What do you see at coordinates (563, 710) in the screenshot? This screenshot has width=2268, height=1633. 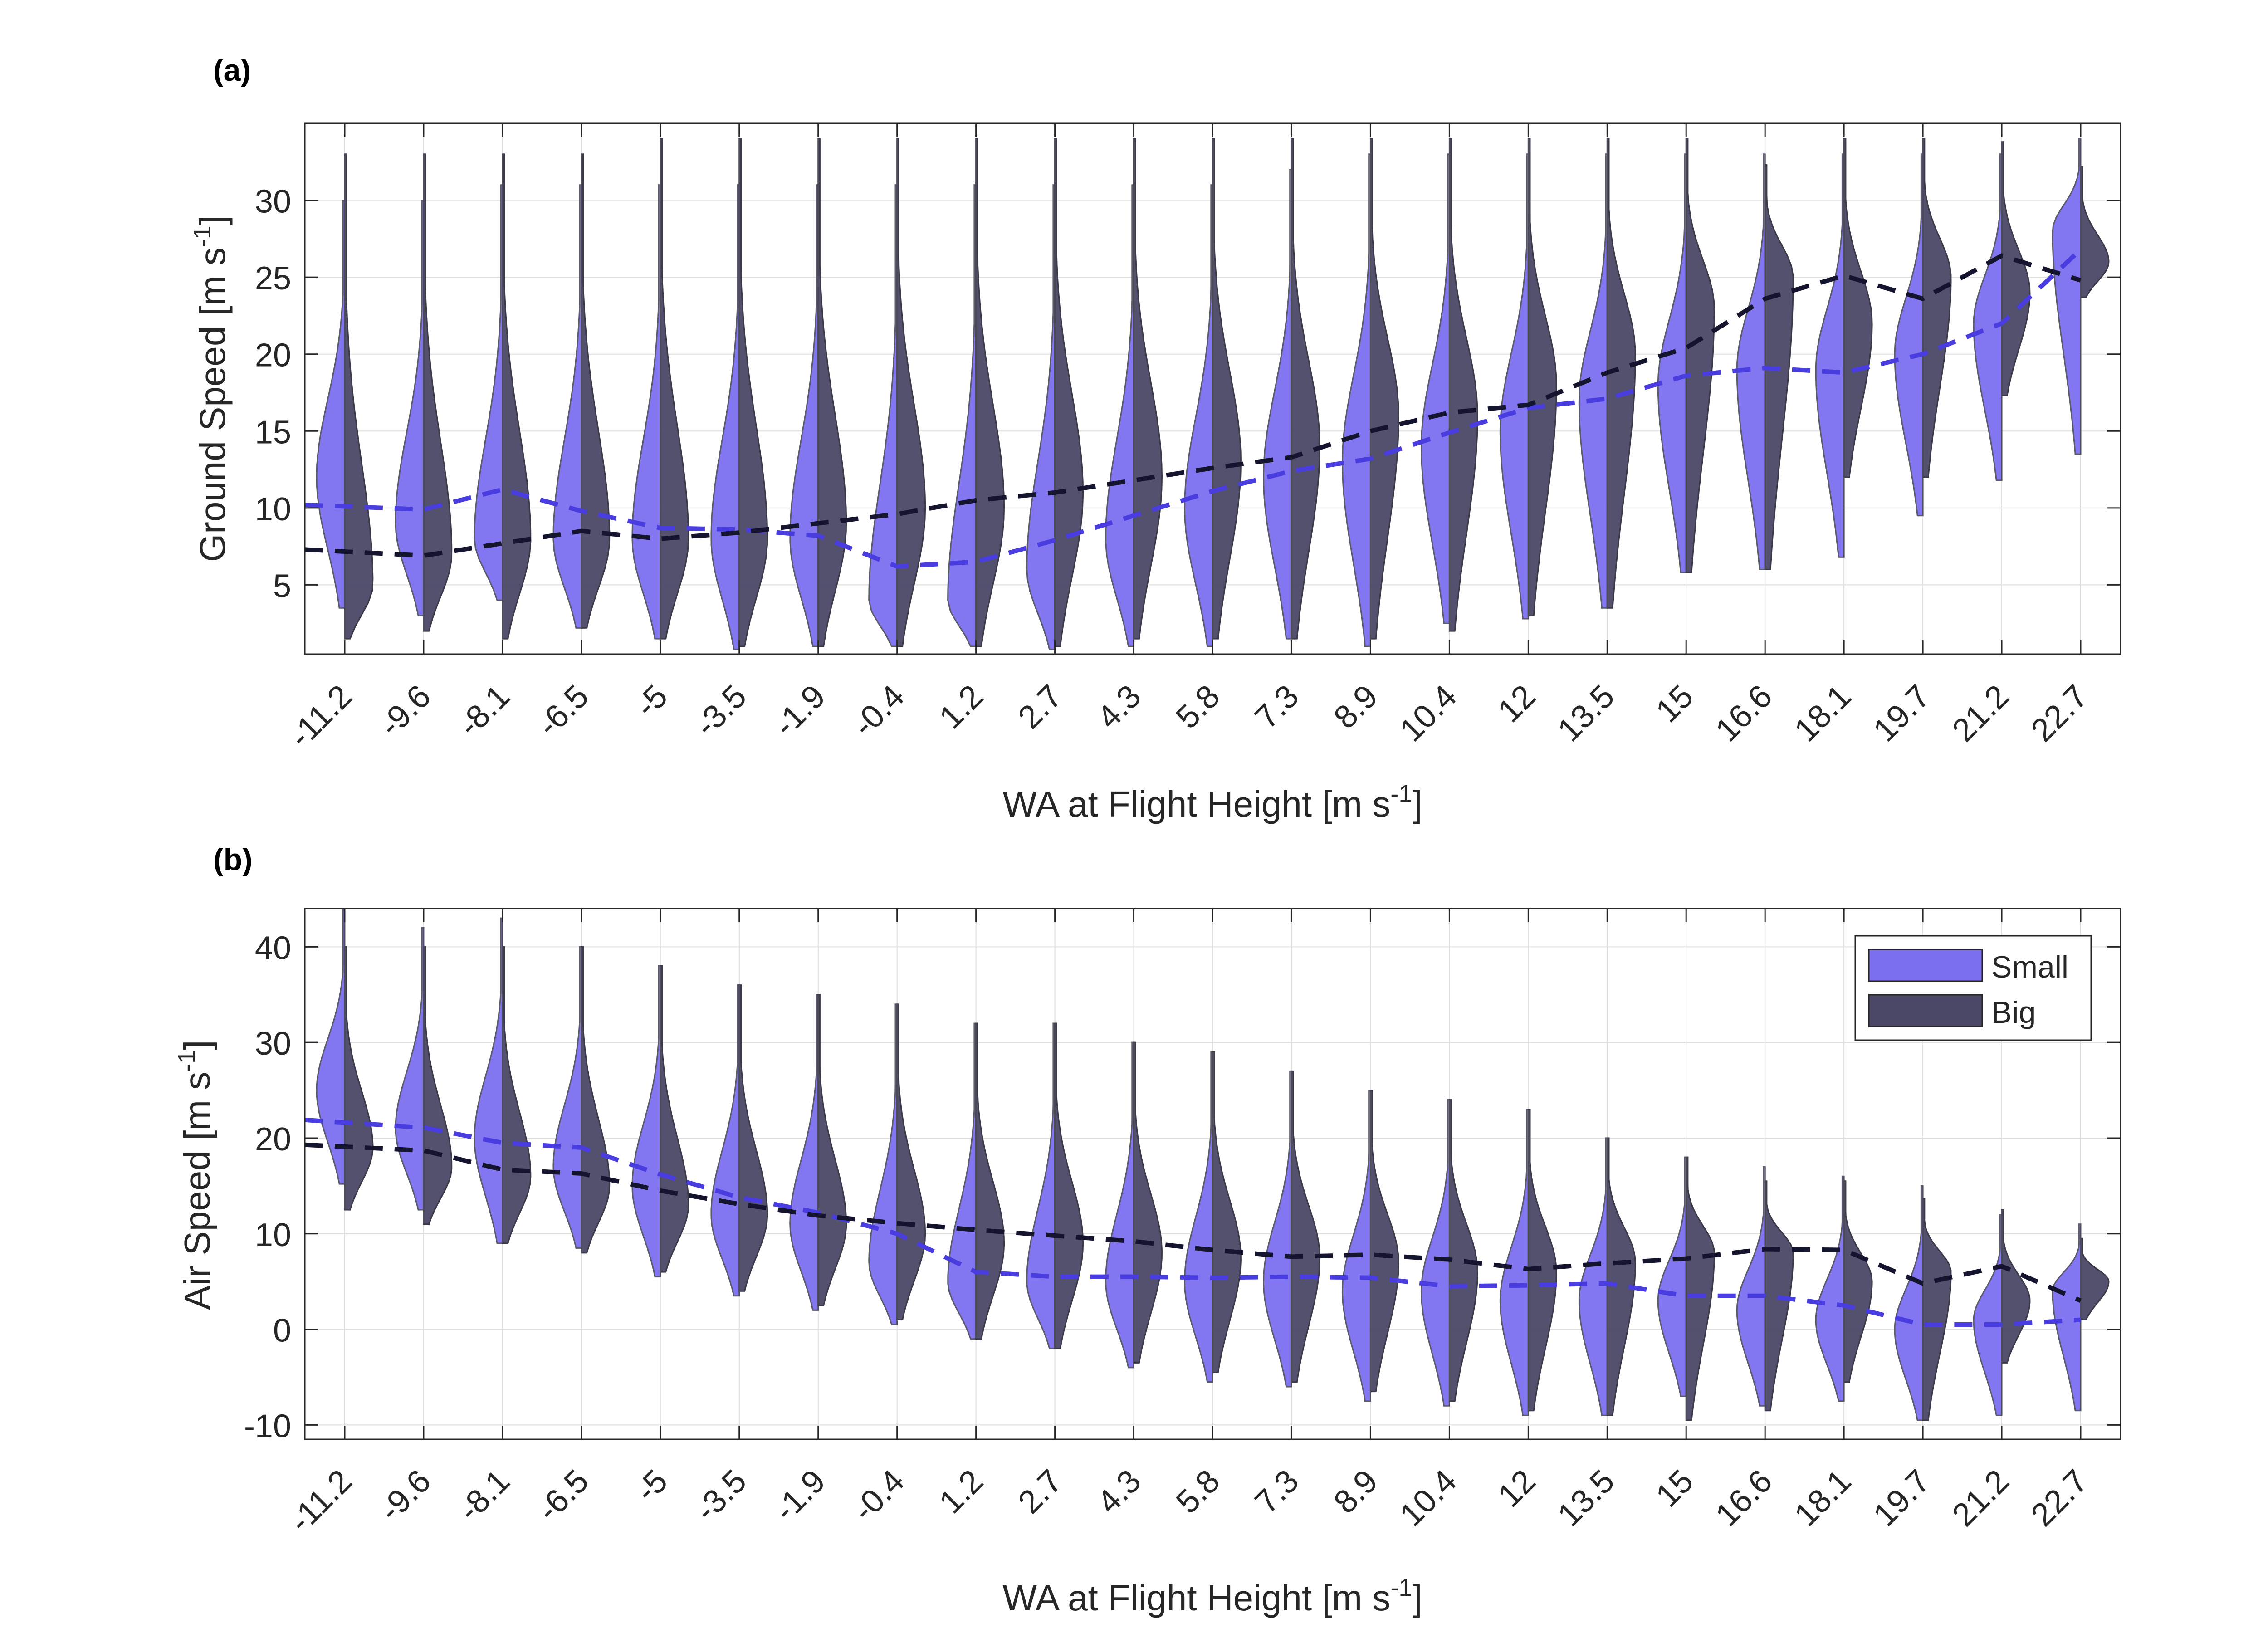 I see `x-tick-label: -6.5` at bounding box center [563, 710].